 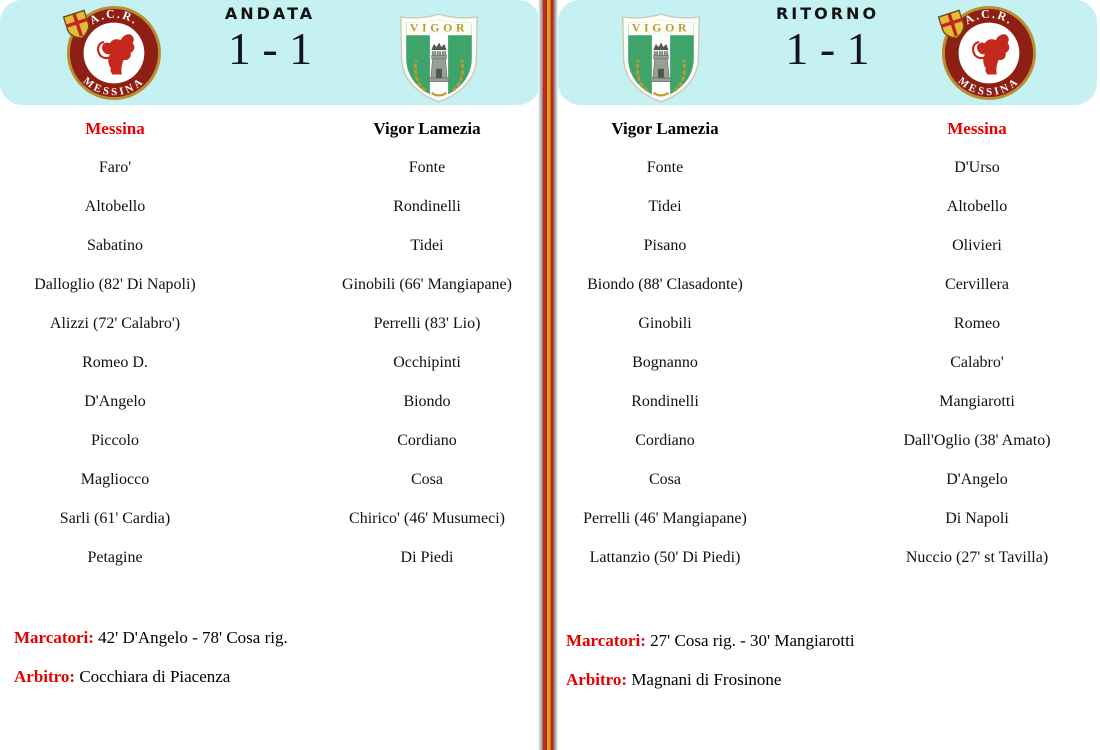 What do you see at coordinates (427, 284) in the screenshot?
I see `player-name: Ginobili (66' Mangiapane)` at bounding box center [427, 284].